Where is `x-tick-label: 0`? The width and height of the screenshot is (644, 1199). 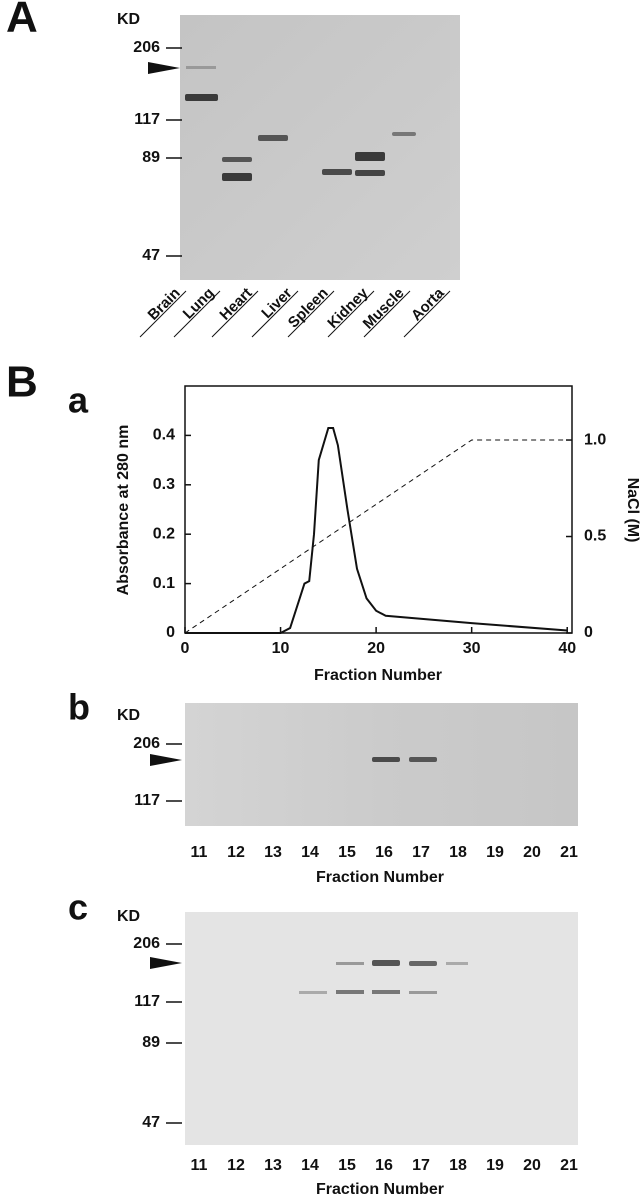
x-tick-label: 0 is located at coordinates (185, 648).